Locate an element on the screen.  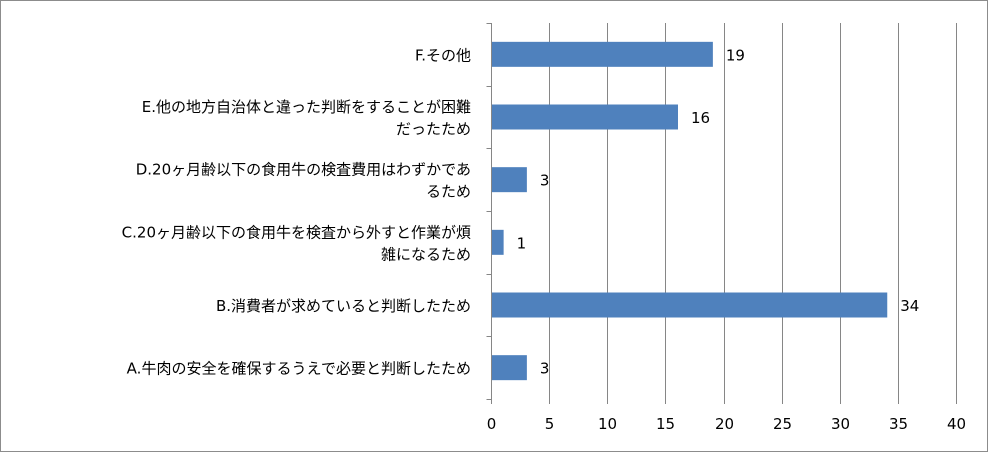
category-label-line: B.消費者が求めていると判断したため is located at coordinates (343, 306).